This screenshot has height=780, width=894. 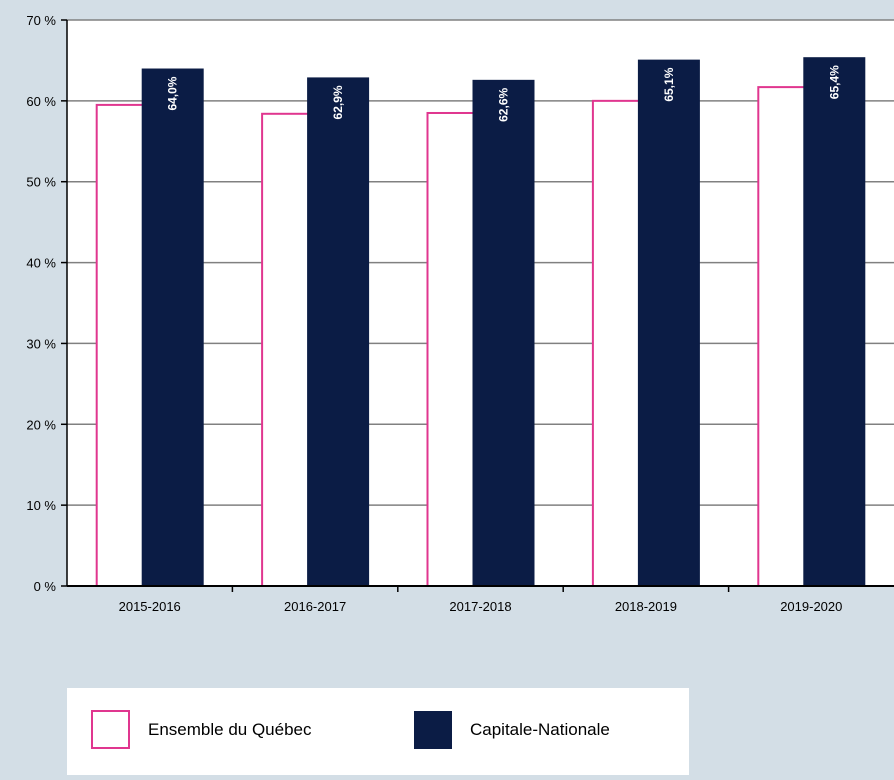 I want to click on y-tick-label: 60 %, so click(x=41, y=101).